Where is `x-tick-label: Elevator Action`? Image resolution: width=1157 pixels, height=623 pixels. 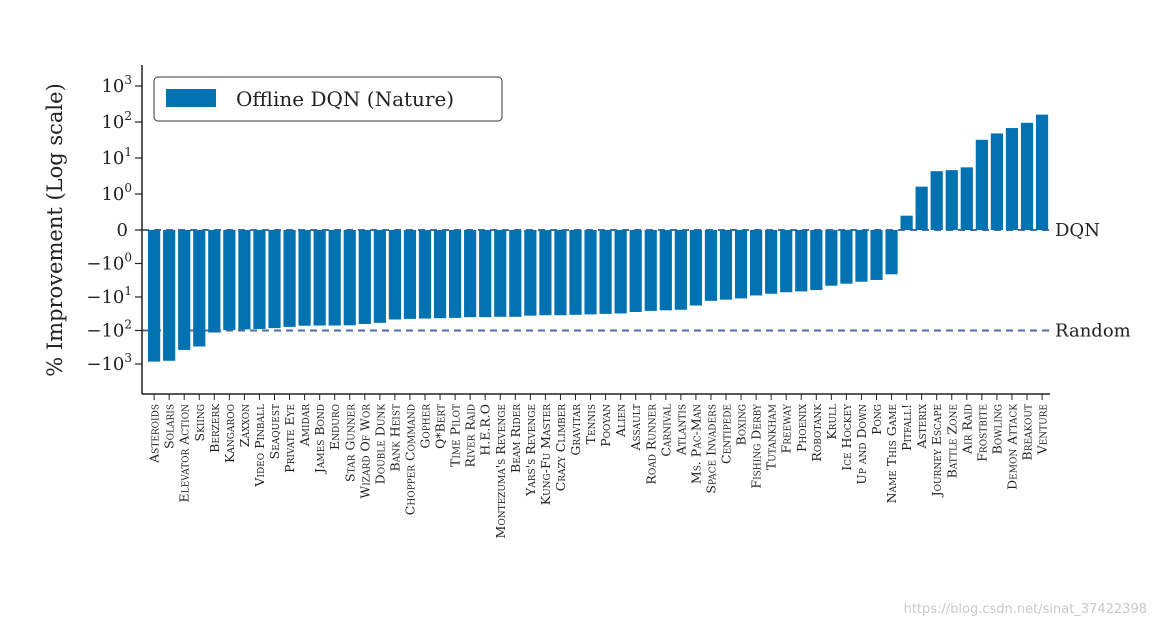
x-tick-label: Elevator Action is located at coordinates (184, 453).